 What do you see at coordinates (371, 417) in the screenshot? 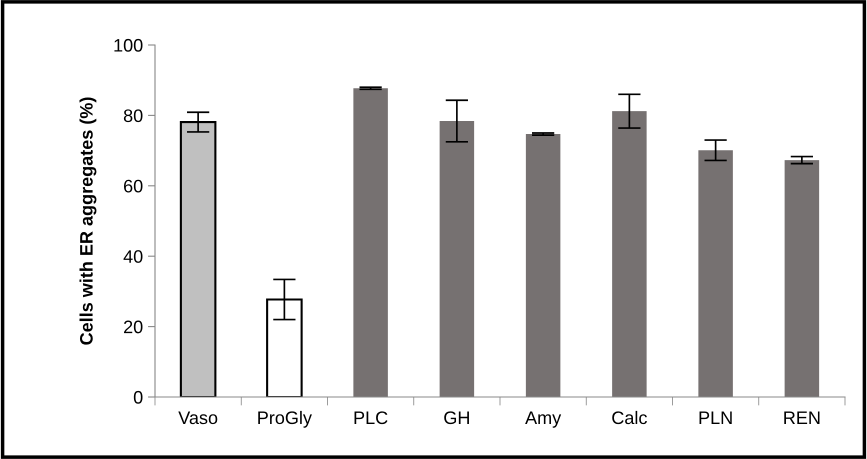
I see `x-tick-label: PLC` at bounding box center [371, 417].